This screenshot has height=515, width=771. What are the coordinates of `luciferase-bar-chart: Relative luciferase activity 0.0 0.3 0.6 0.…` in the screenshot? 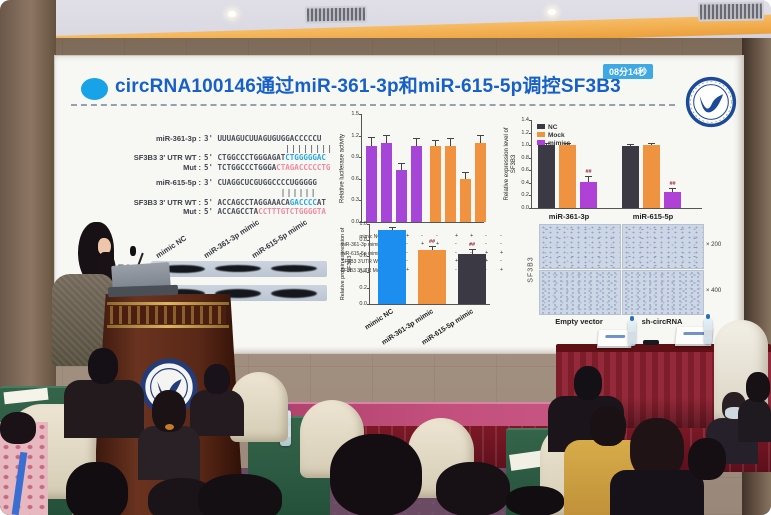 It's located at (419, 192).